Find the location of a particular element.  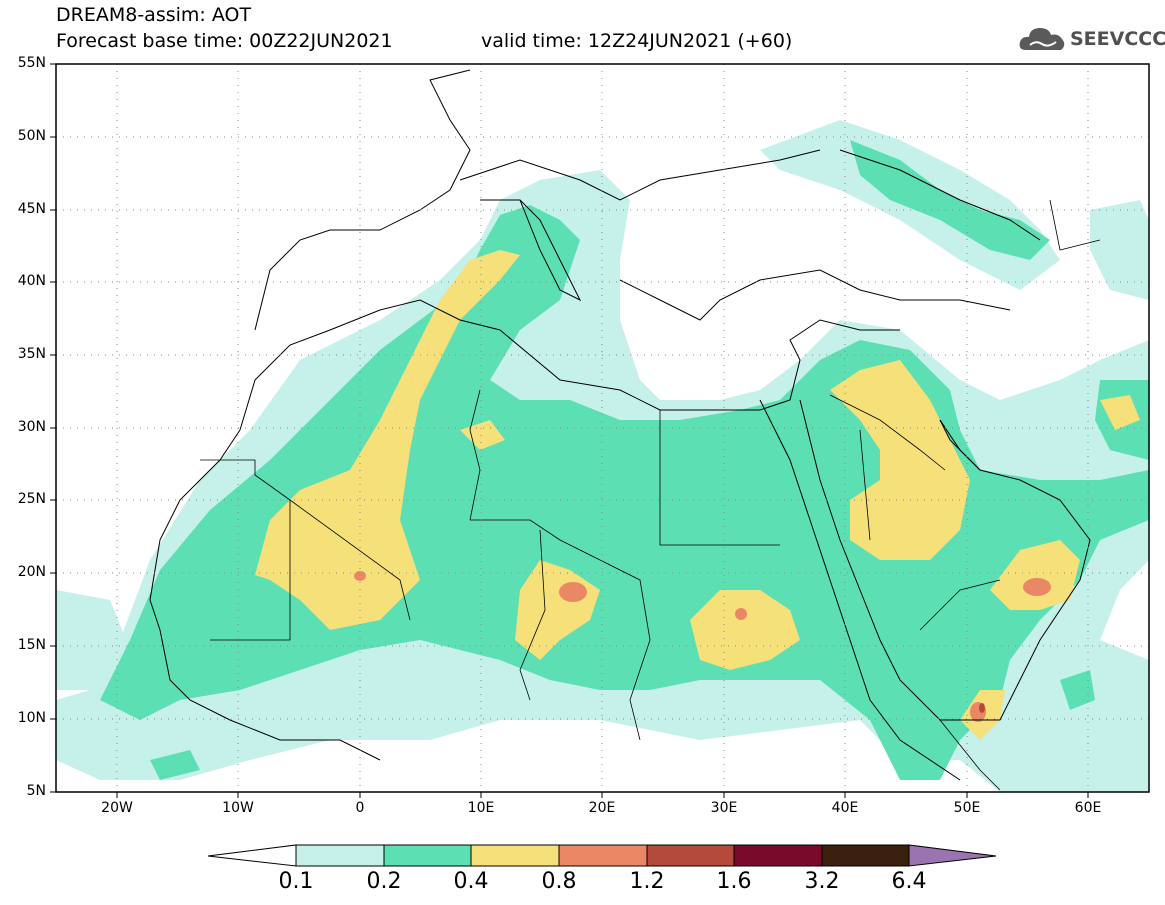

colorbar is located at coordinates (602, 855).